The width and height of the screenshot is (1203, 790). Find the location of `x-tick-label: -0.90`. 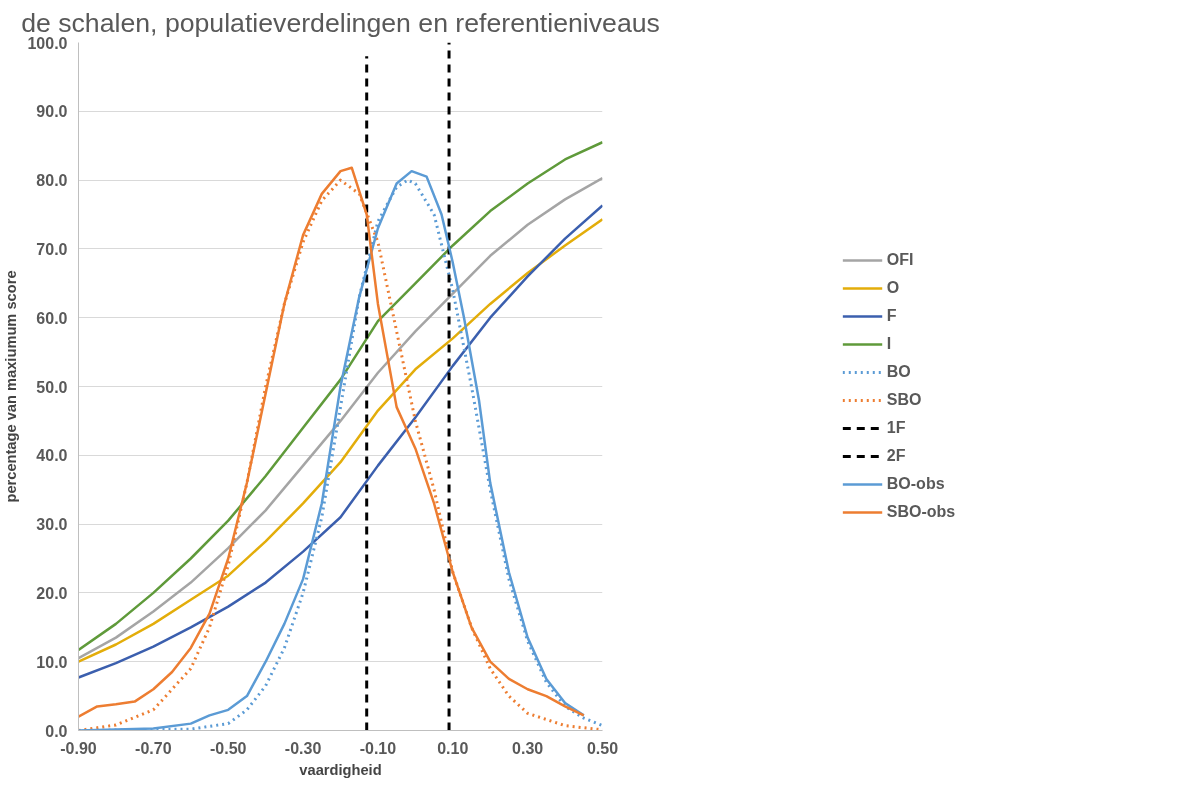

x-tick-label: -0.90 is located at coordinates (78, 748).